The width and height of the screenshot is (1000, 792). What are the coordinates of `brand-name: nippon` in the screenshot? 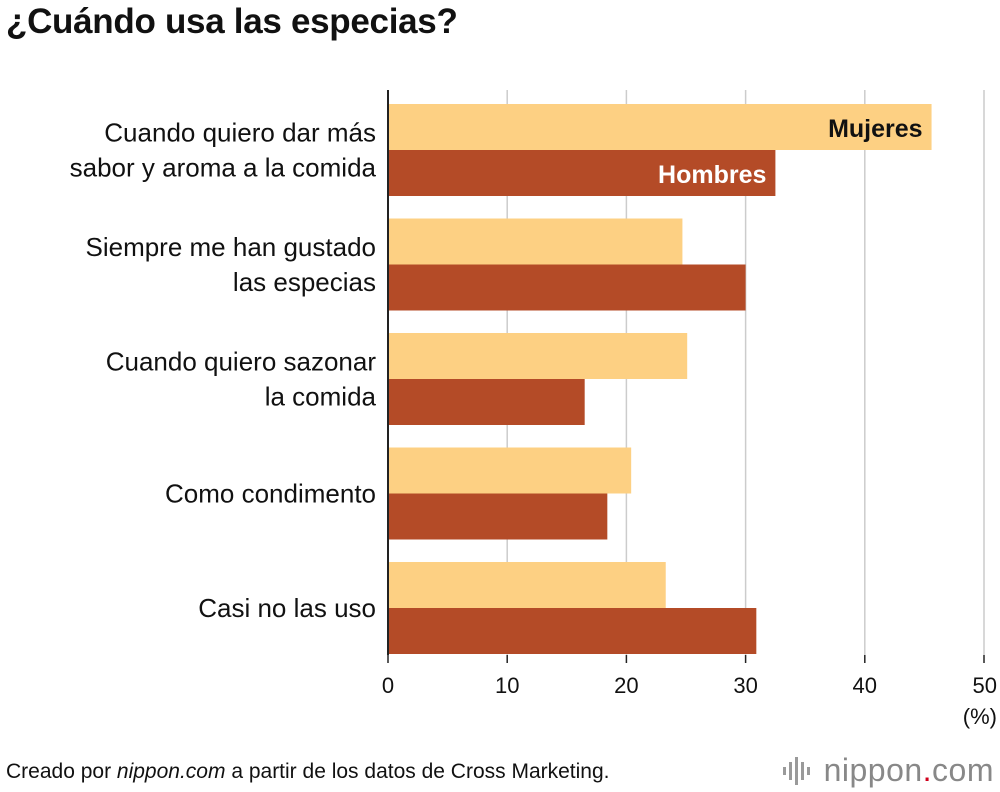 It's located at (873, 770).